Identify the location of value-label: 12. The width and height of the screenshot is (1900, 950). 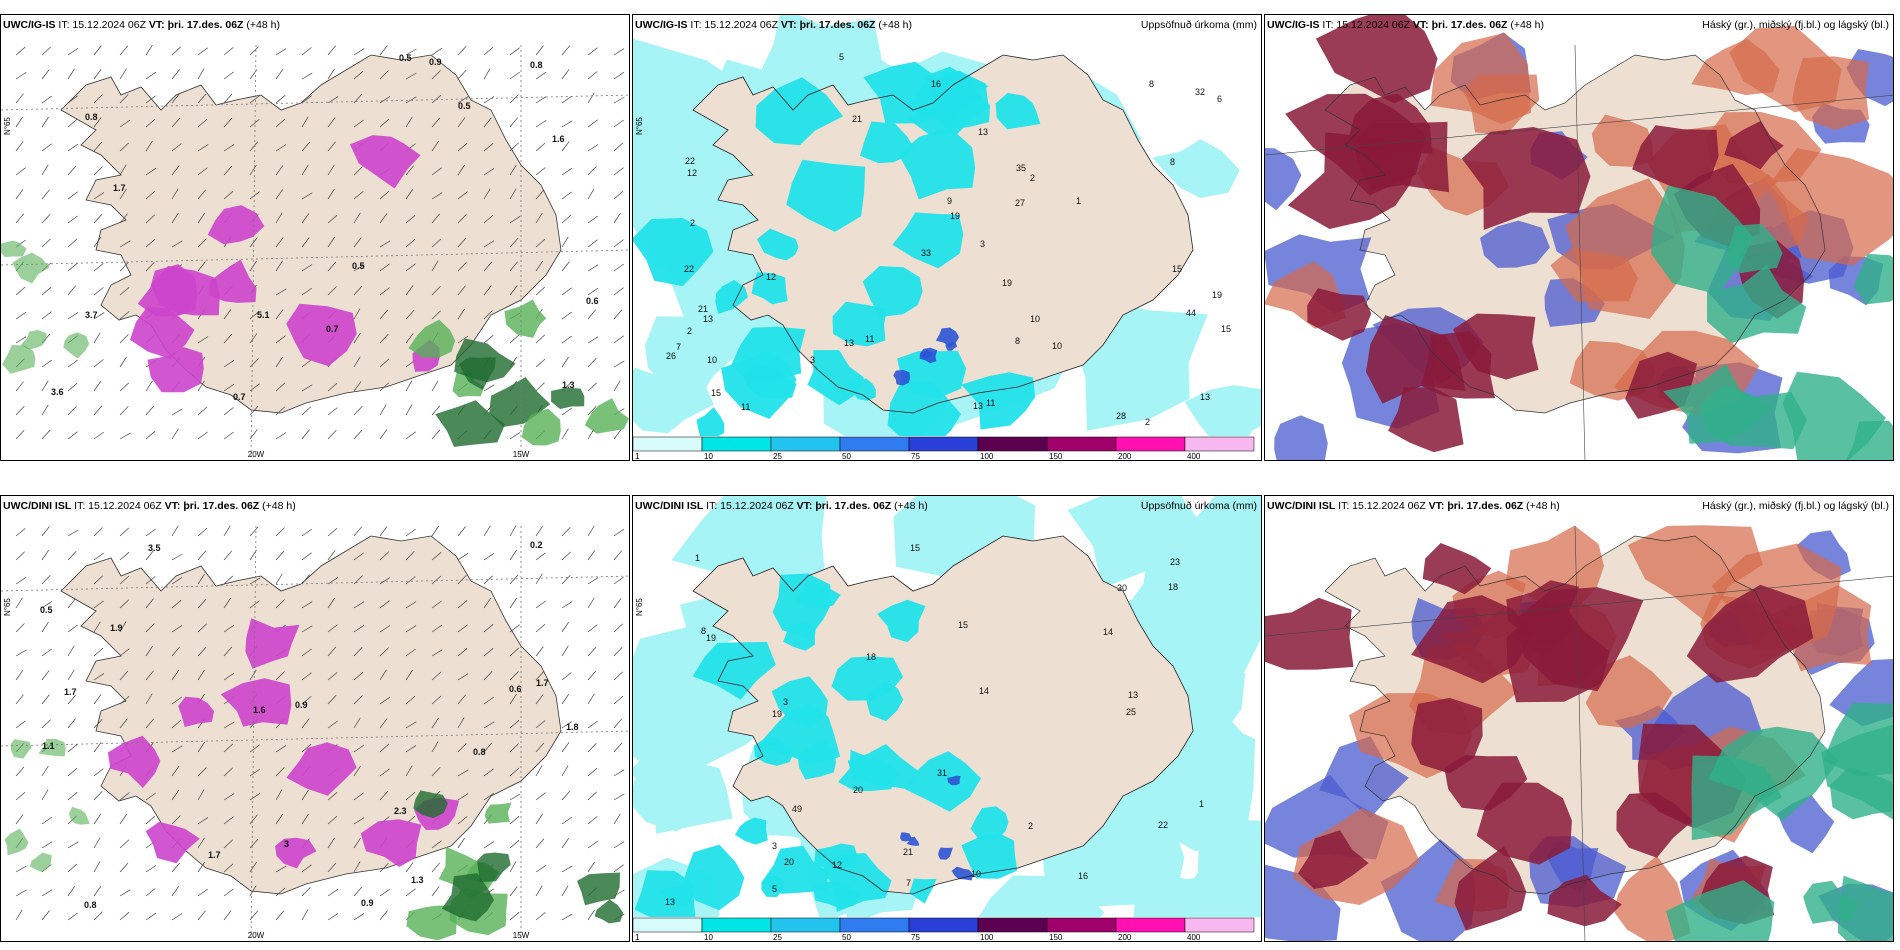
(692, 173).